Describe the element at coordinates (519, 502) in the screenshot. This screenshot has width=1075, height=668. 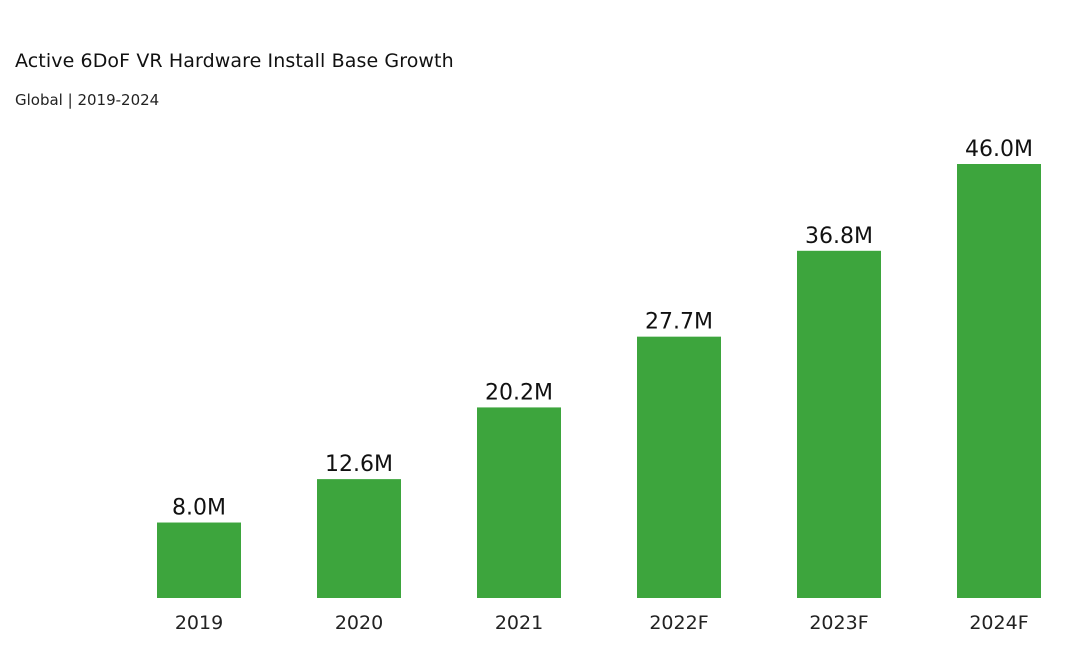
I see `bar-2021` at that location.